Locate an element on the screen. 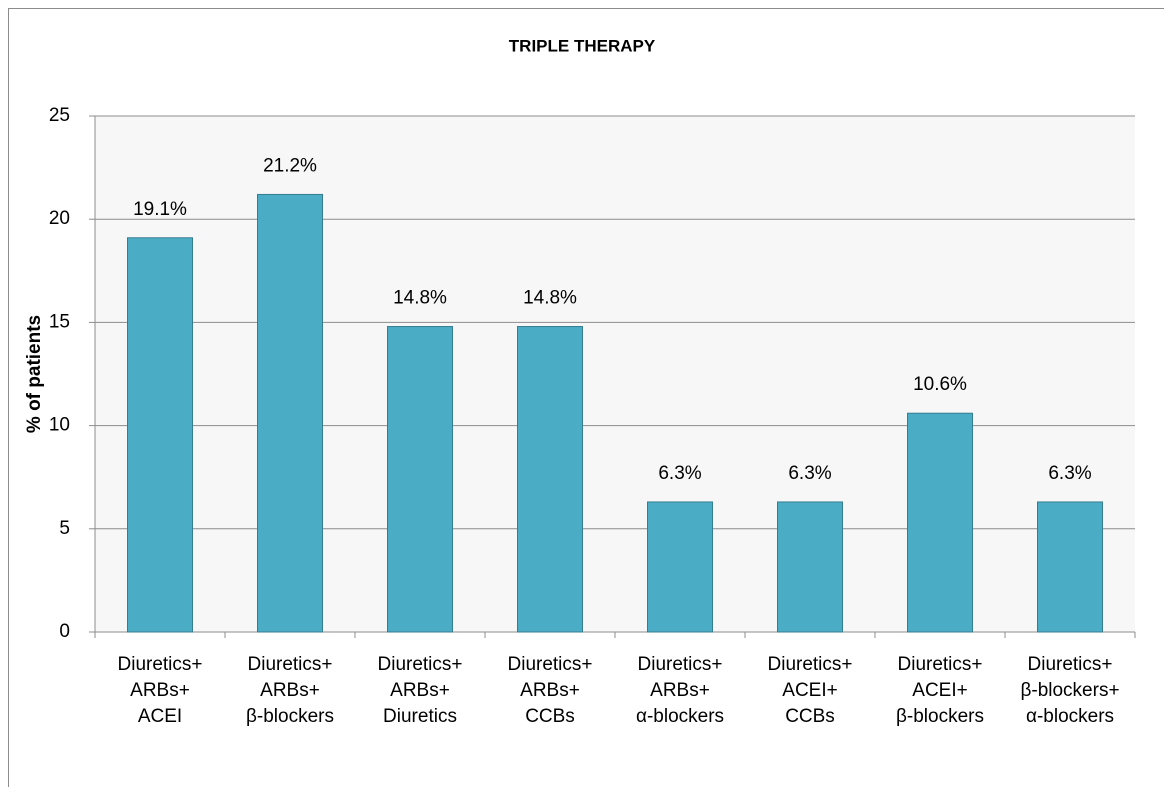 This screenshot has width=1164, height=787. x-tick-label: Diuretics+ ACEI+ β-blockers is located at coordinates (940, 690).